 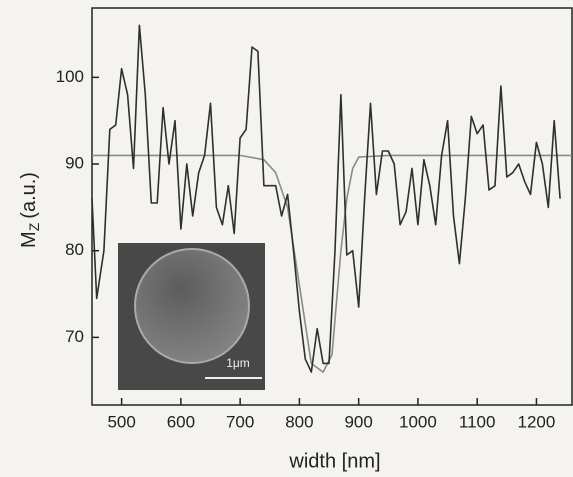 I want to click on y-tick-label: 80, so click(x=74, y=249).